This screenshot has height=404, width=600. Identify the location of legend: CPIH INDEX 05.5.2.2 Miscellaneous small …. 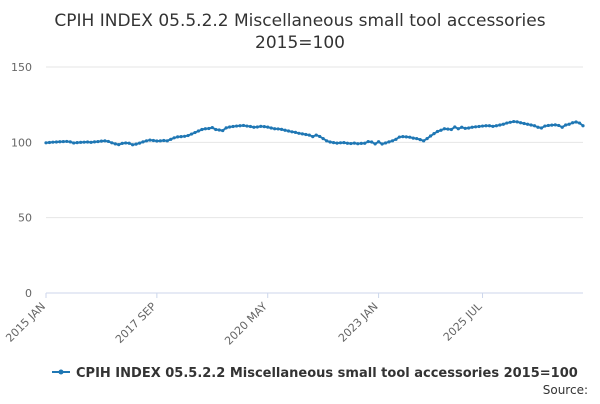
(315, 373).